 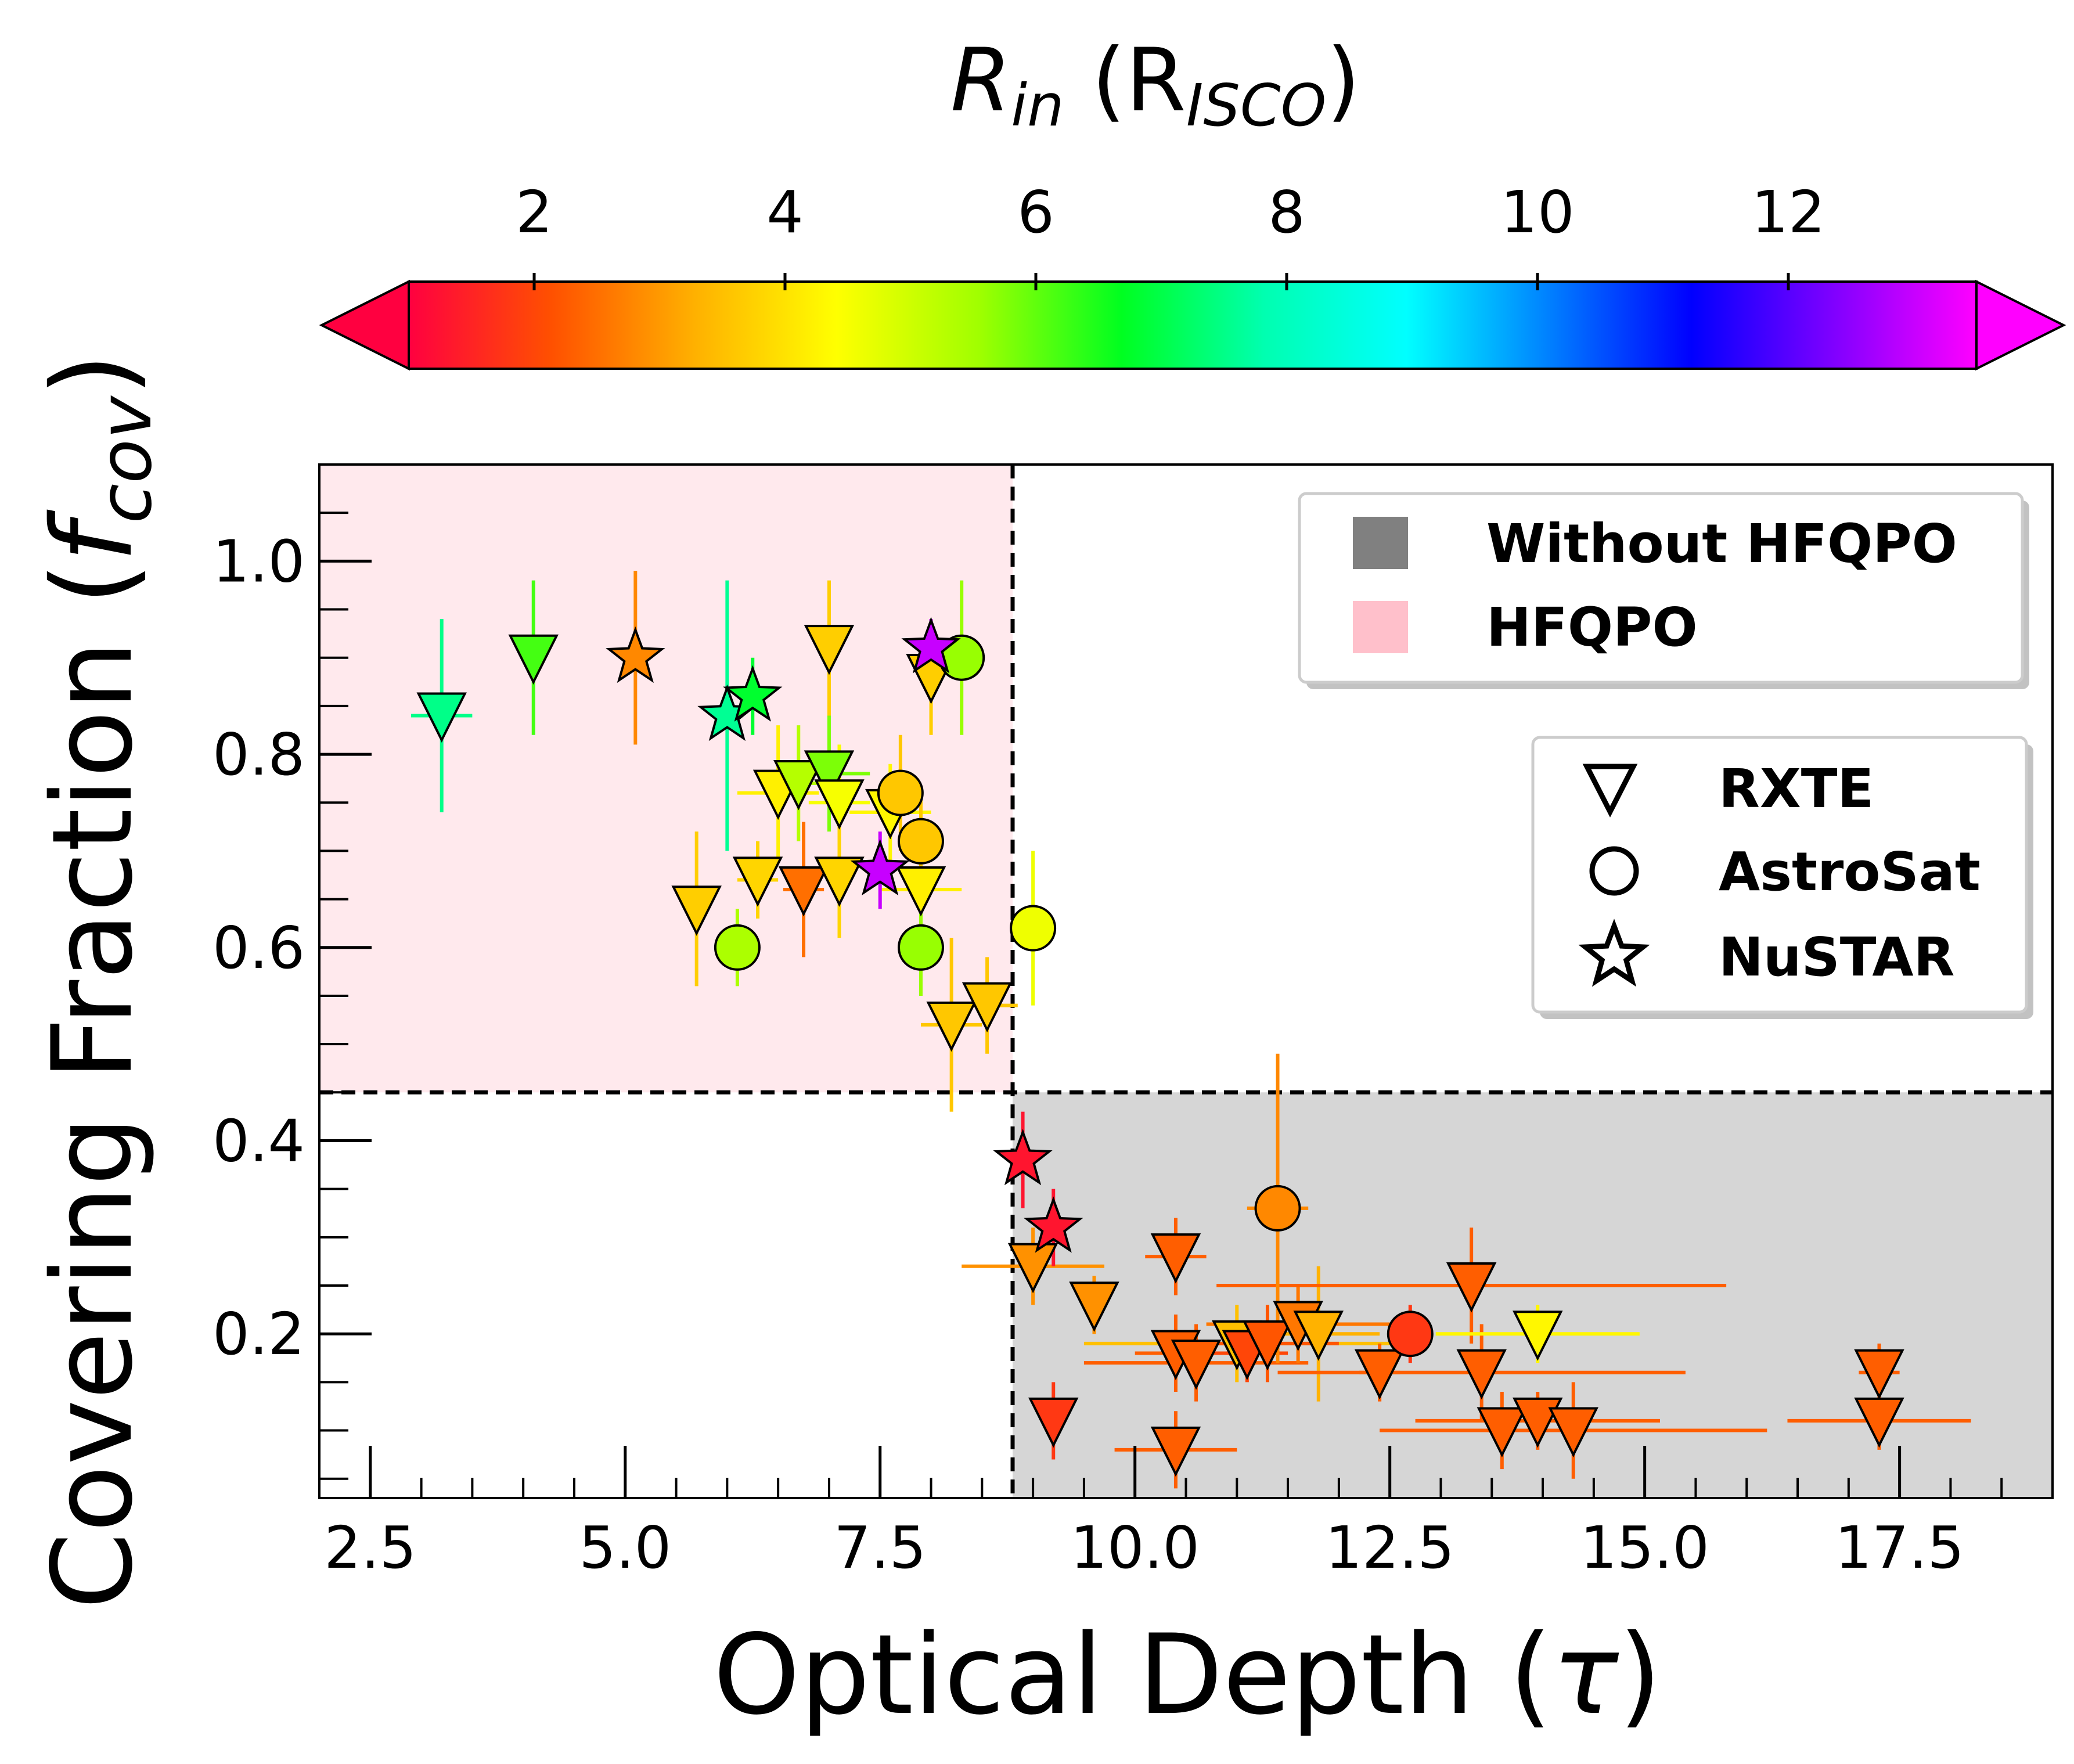 I want to click on x-axis-title: Optical Depth (τ), so click(x=1187, y=1675).